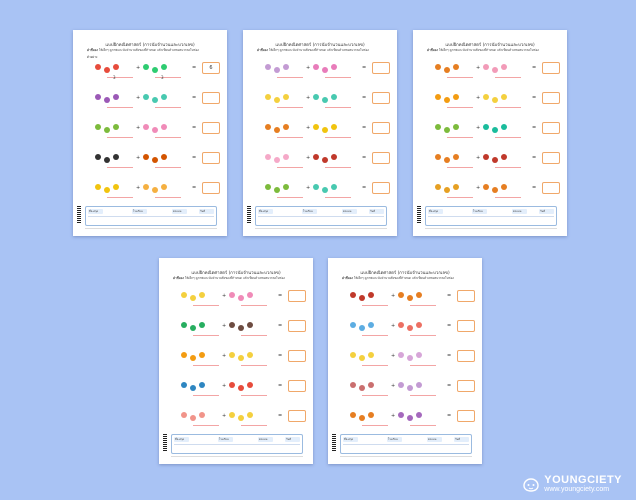  What do you see at coordinates (531, 484) in the screenshot?
I see `youngciety-logo-icon` at bounding box center [531, 484].